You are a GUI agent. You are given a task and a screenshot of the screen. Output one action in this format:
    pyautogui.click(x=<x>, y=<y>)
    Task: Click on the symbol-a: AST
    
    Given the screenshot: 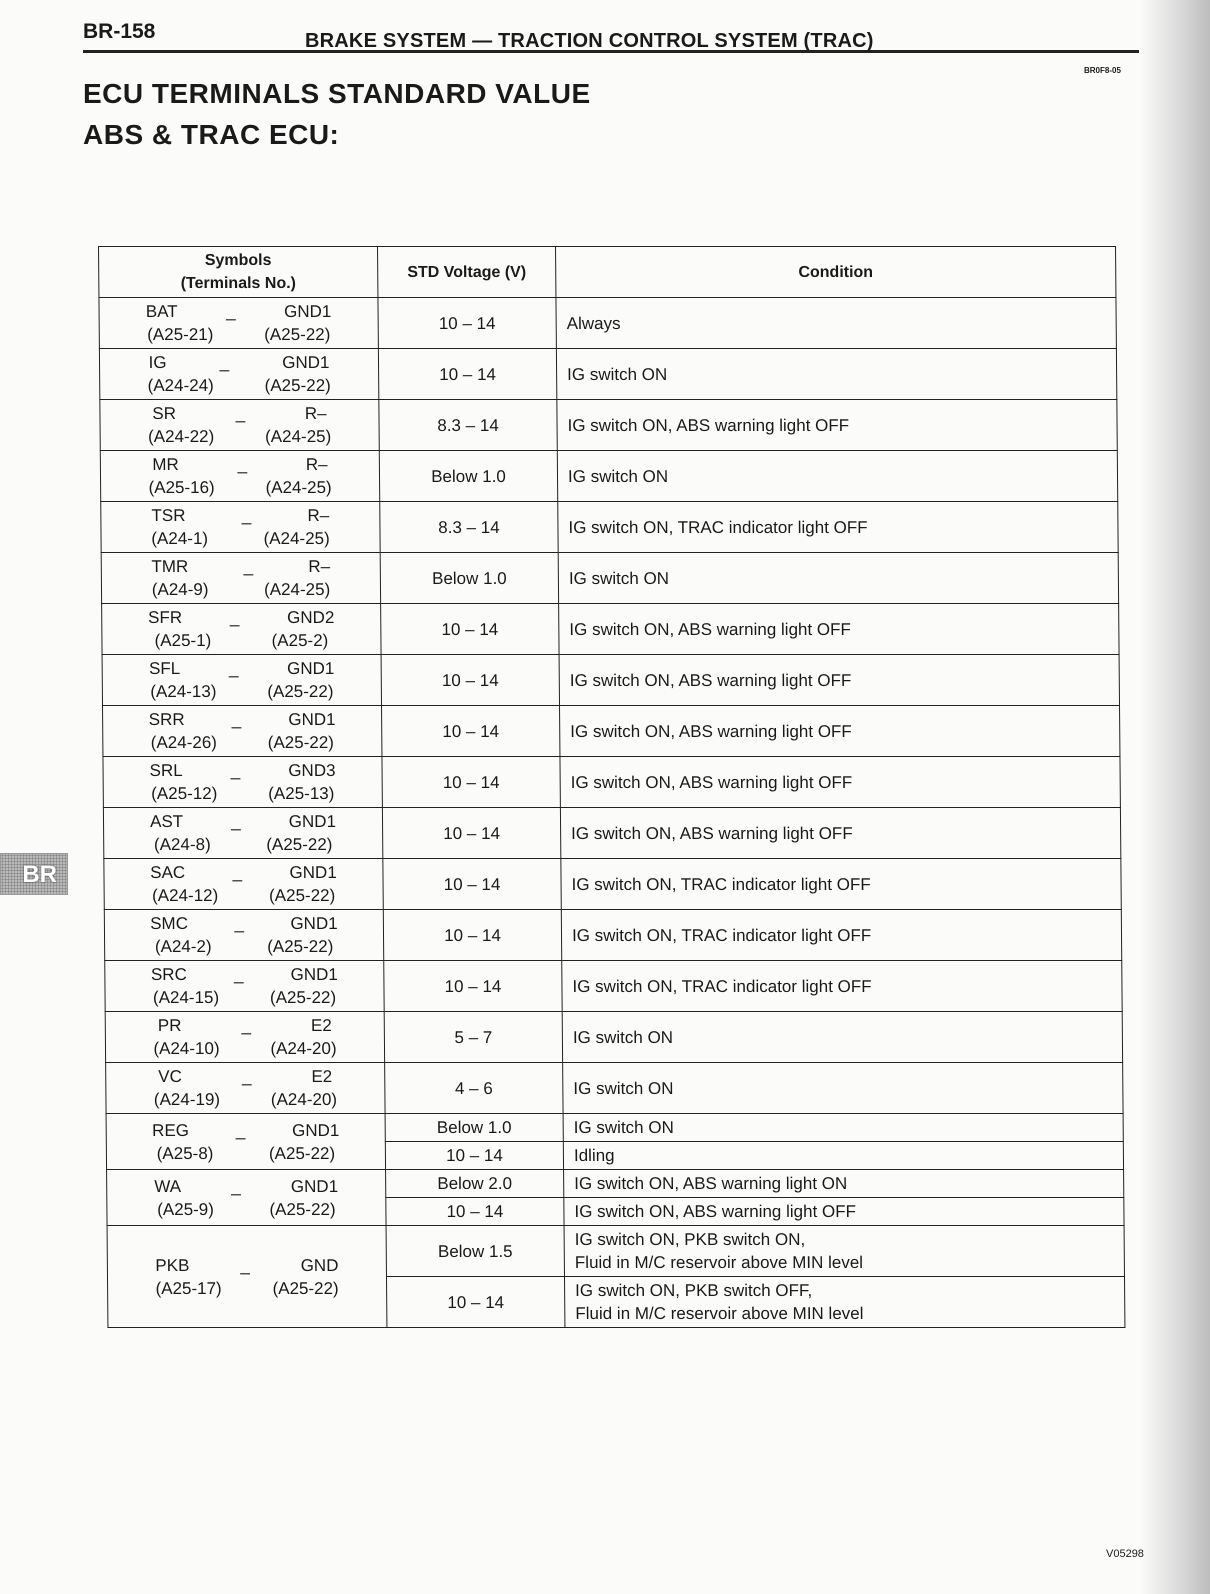 What is the action you would take?
    pyautogui.click(x=166, y=821)
    